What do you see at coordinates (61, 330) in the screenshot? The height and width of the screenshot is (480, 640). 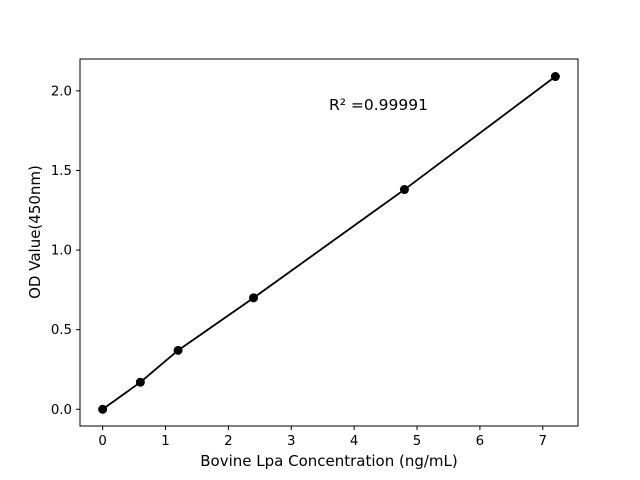 I see `y-tick-label: 0.5` at bounding box center [61, 330].